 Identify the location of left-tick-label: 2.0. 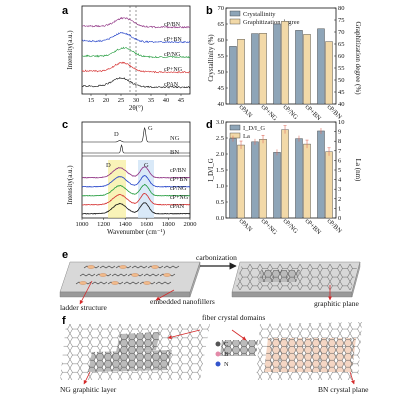
(220, 154).